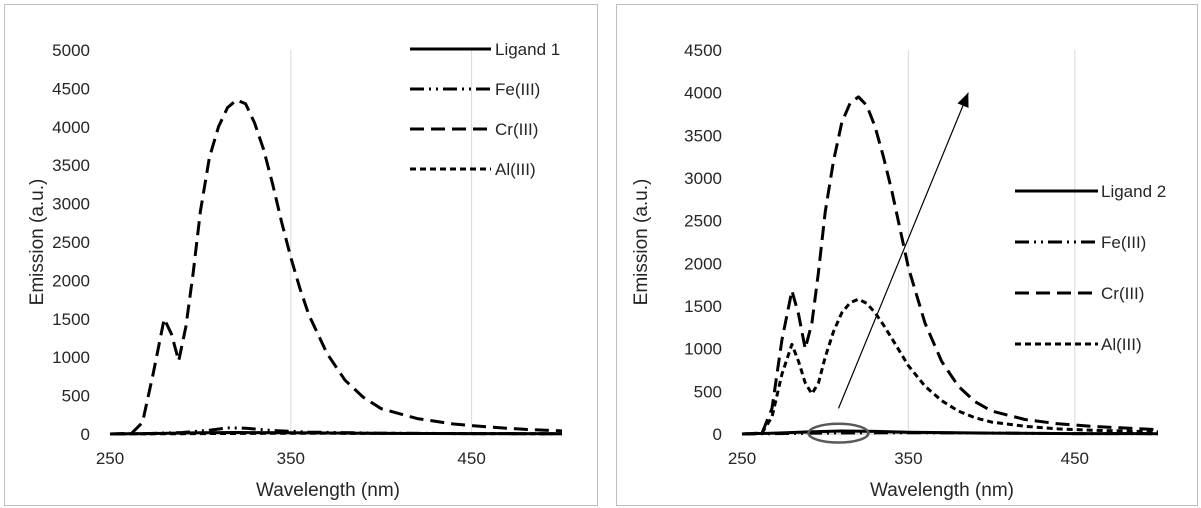 This screenshot has width=1201, height=508. Describe the element at coordinates (950, 433) in the screenshot. I see `series-line-fe-iii-` at that location.